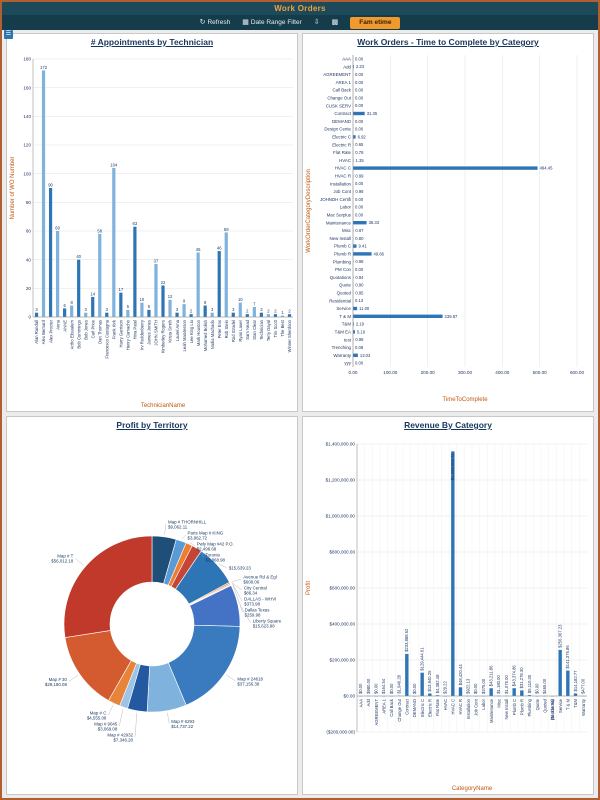 The image size is (600, 800). Describe the element at coordinates (414, 708) in the screenshot. I see `svg-text: DEMAND` at that location.